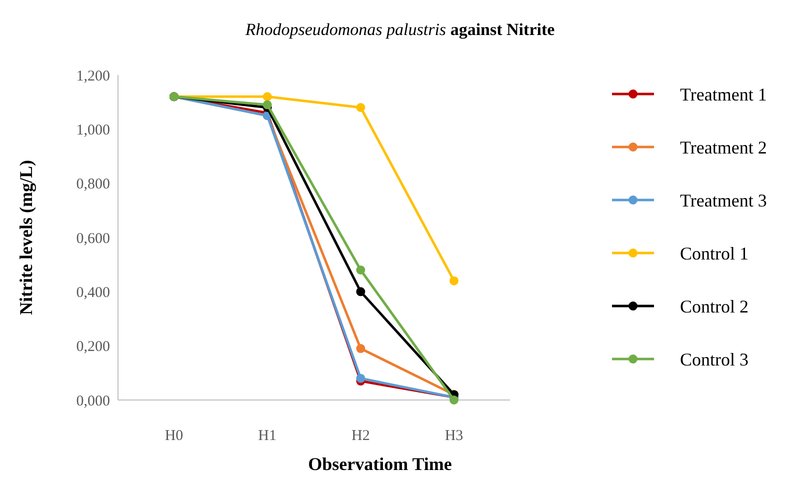  What do you see at coordinates (93, 347) in the screenshot?
I see `y-tick-label: 0,200` at bounding box center [93, 347].